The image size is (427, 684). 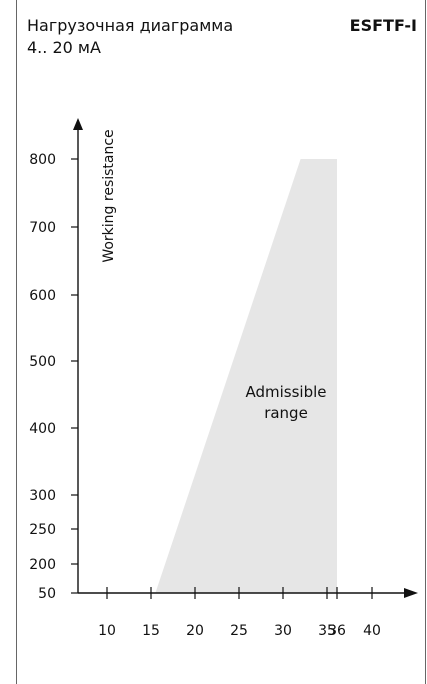 What do you see at coordinates (107, 631) in the screenshot?
I see `x-tick-label: 10` at bounding box center [107, 631].